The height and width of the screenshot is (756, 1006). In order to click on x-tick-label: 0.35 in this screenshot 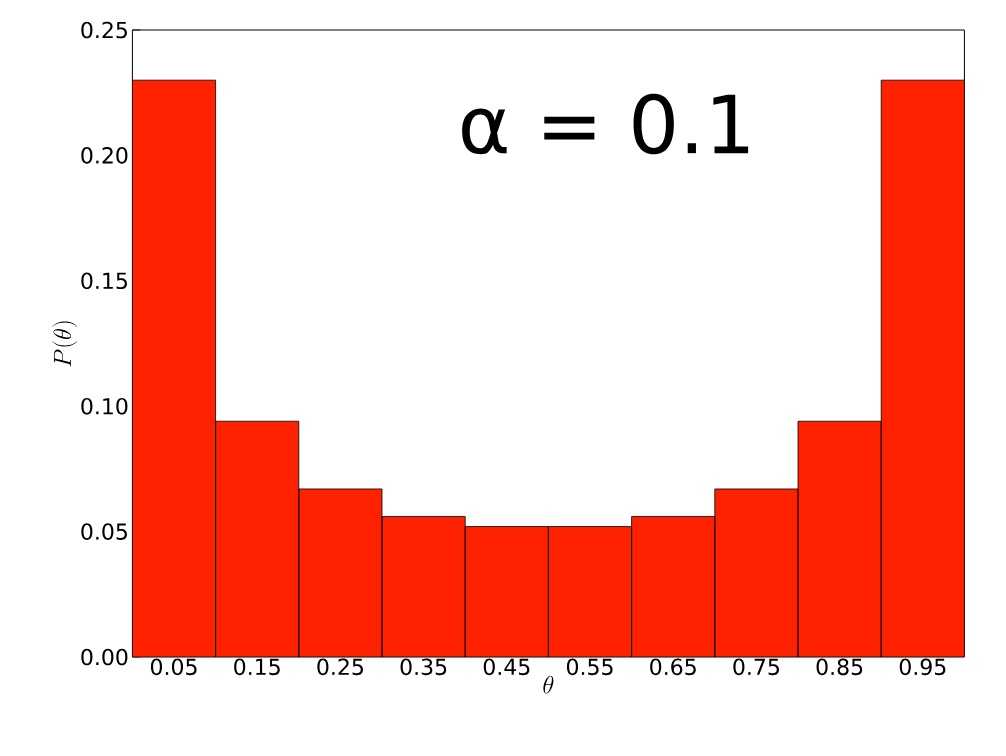, I will do `click(423, 667)`.